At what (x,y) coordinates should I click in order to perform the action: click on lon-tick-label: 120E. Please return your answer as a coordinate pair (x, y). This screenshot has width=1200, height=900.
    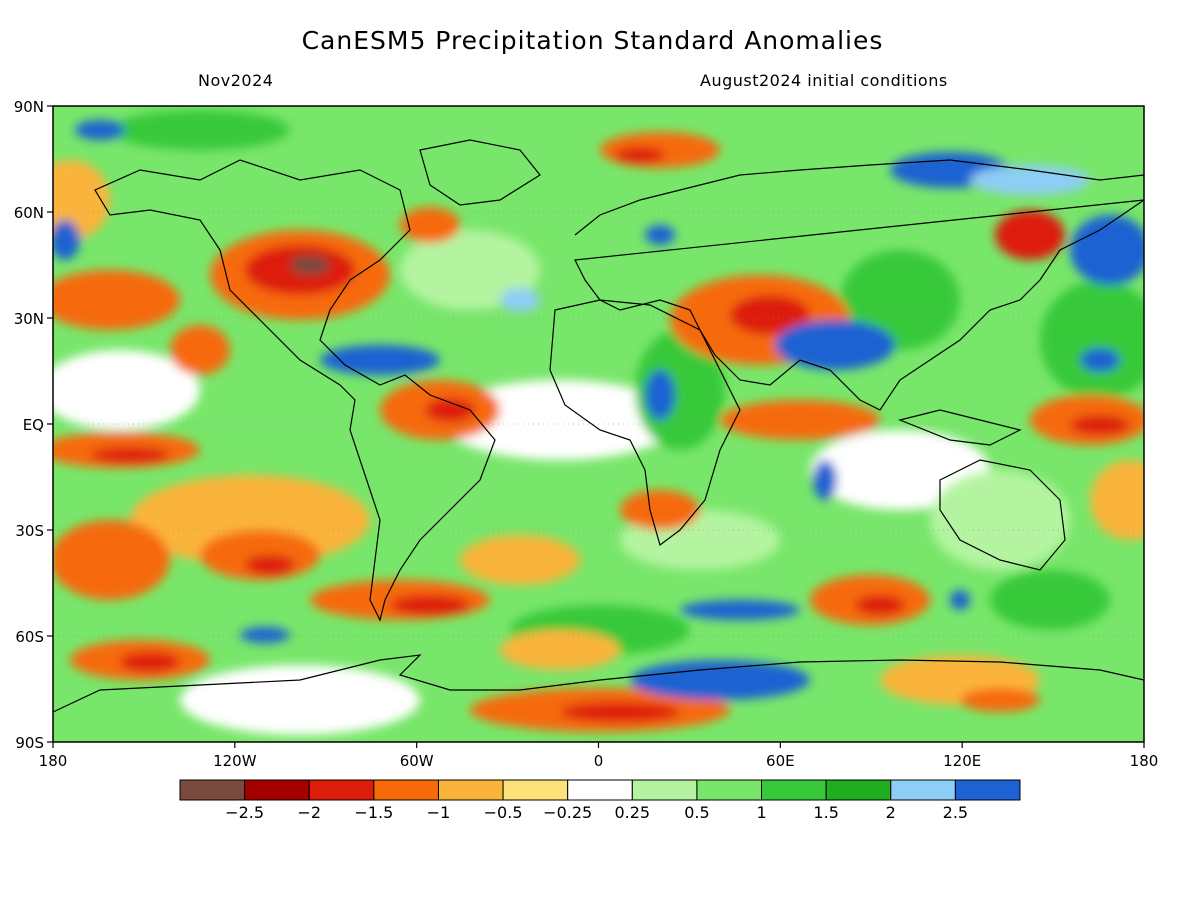
    Looking at the image, I should click on (962, 761).